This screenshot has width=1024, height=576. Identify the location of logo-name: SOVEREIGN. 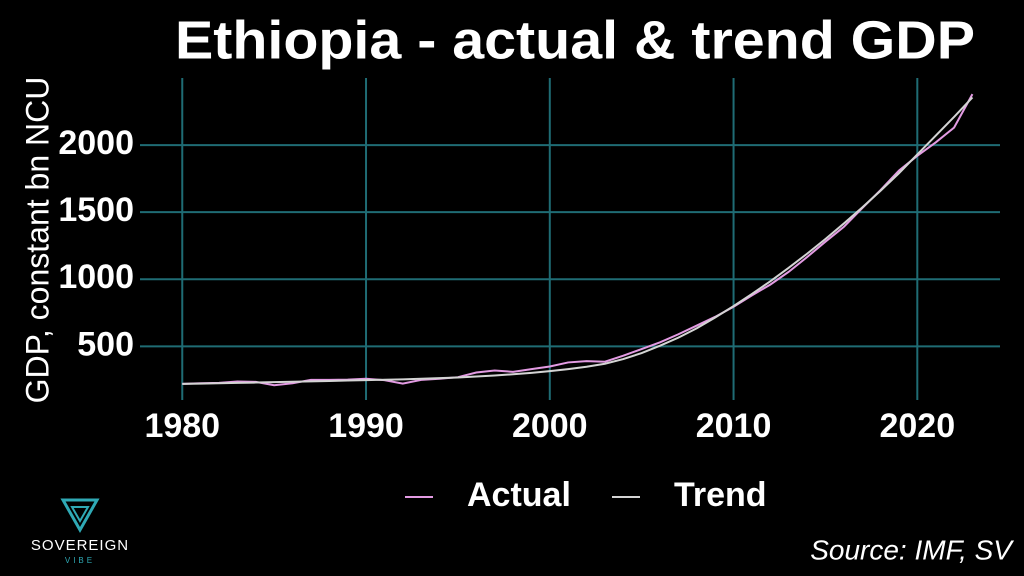
(80, 545).